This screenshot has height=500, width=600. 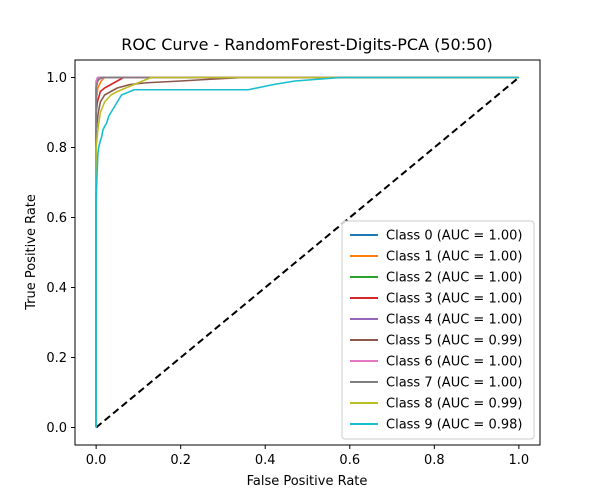 I want to click on legend-label-class-9: Class 9 (AUC = 0.98), so click(x=454, y=425).